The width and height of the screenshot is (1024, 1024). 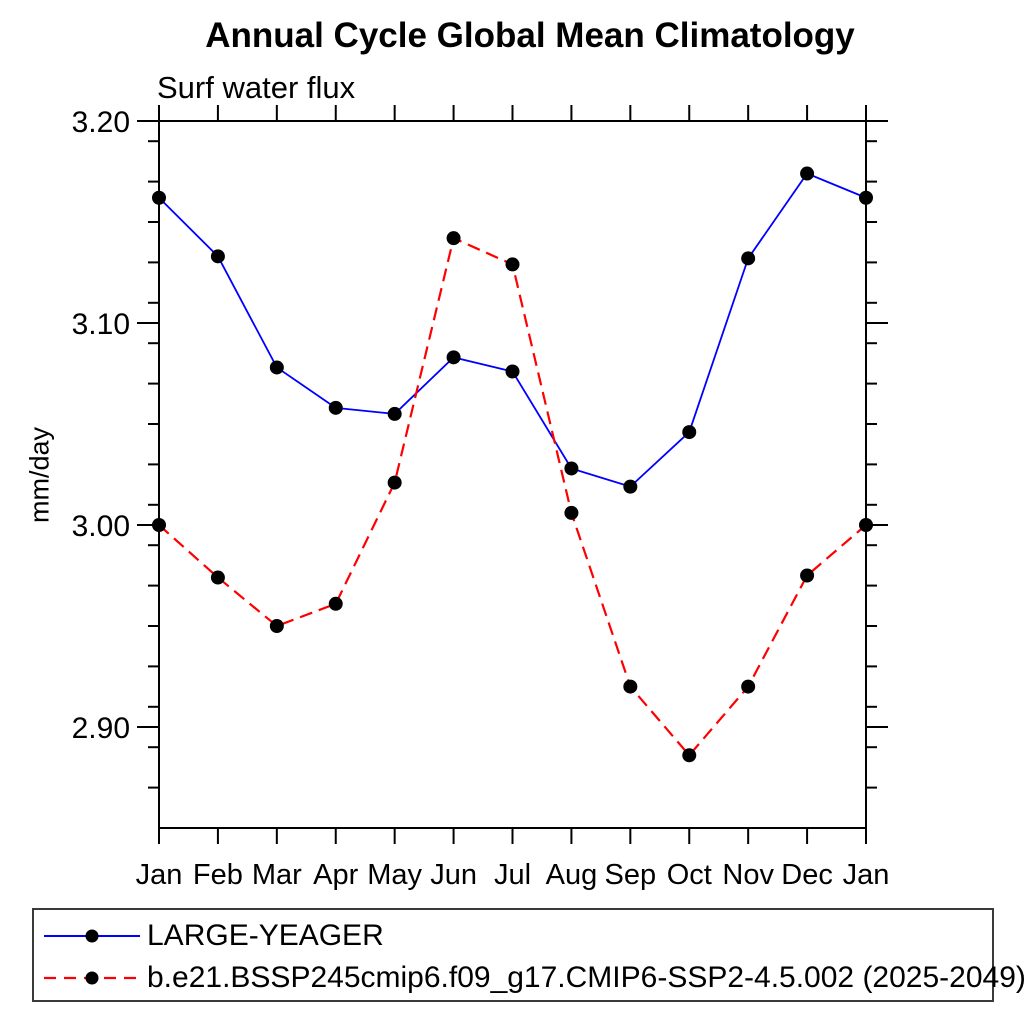 What do you see at coordinates (631, 875) in the screenshot?
I see `x-tick-label: Sep` at bounding box center [631, 875].